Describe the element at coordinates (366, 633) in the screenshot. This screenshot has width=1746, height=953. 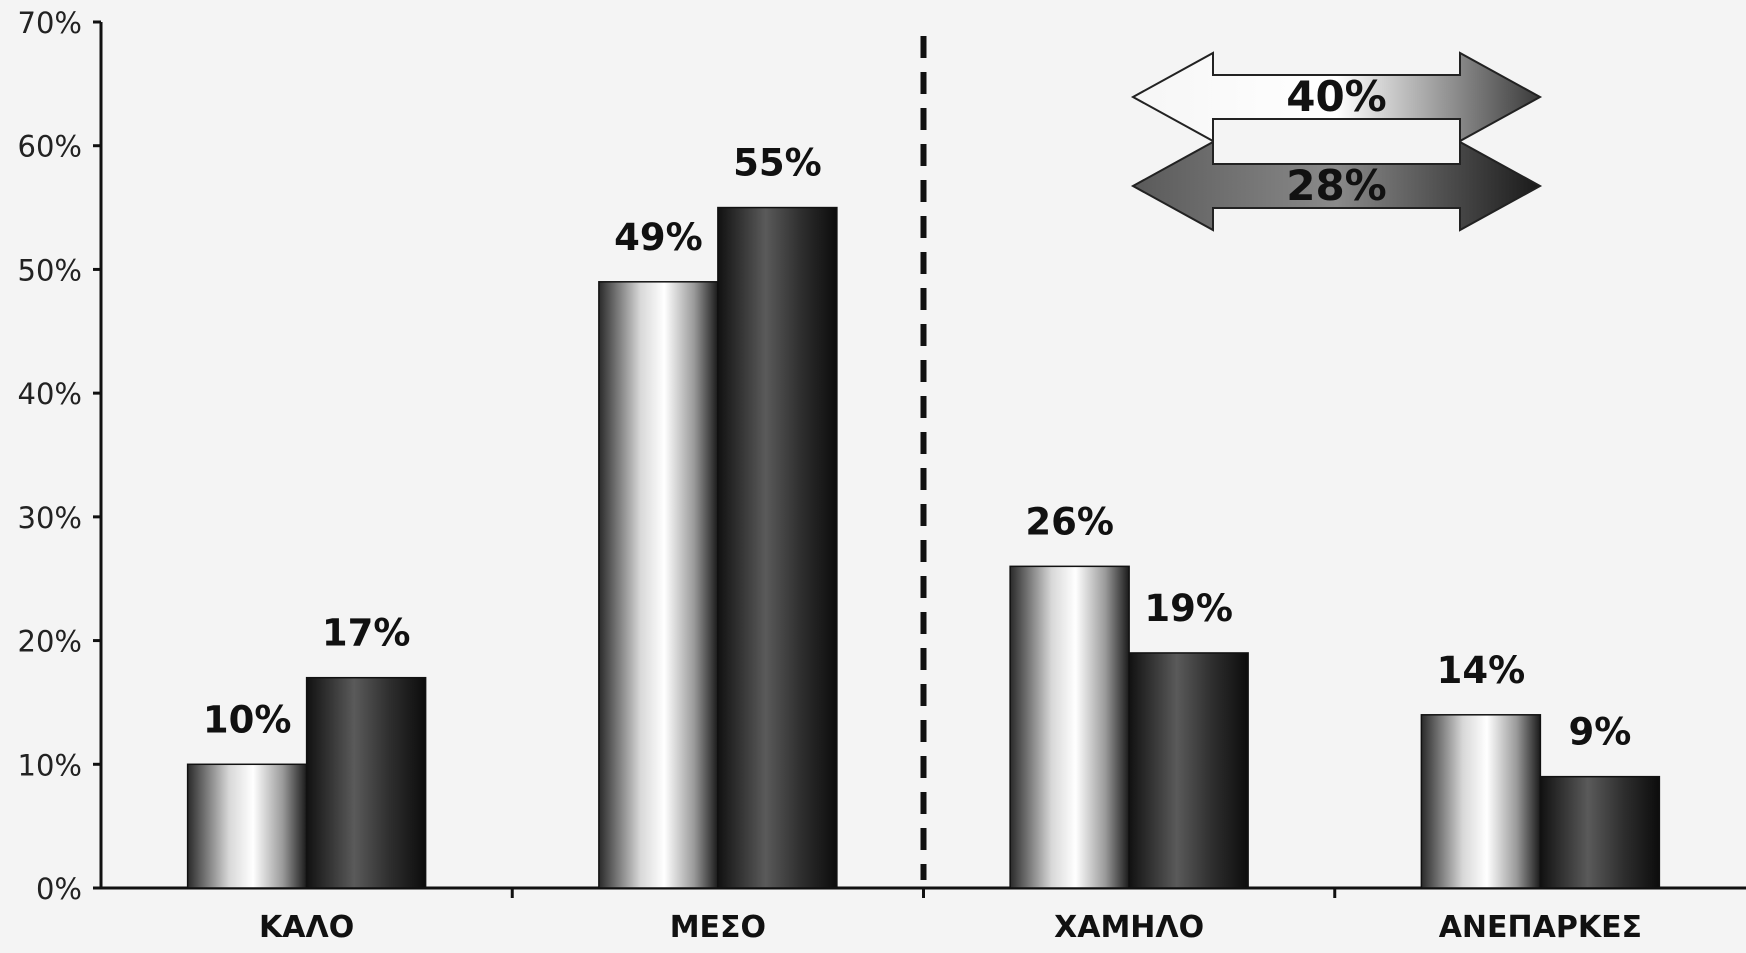
I see `data-label: 17%` at that location.